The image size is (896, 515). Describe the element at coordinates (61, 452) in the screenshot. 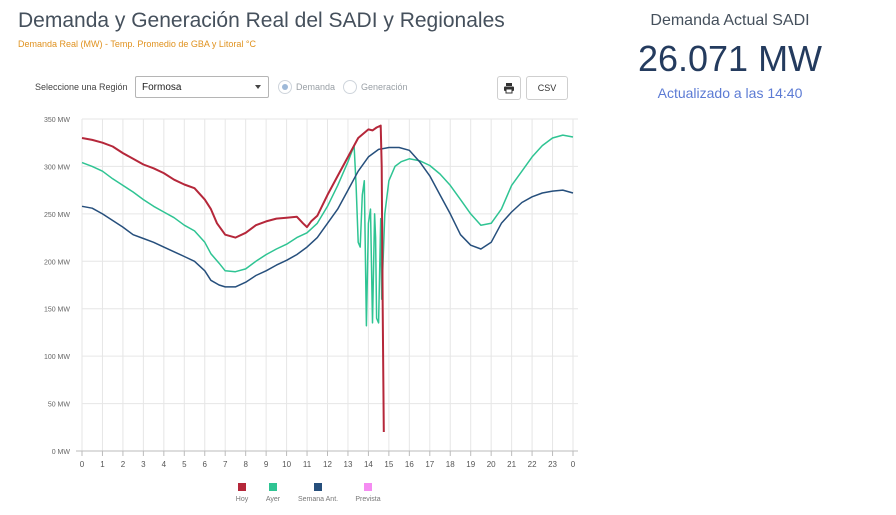

I see `y-tick-label: 0 MW` at that location.